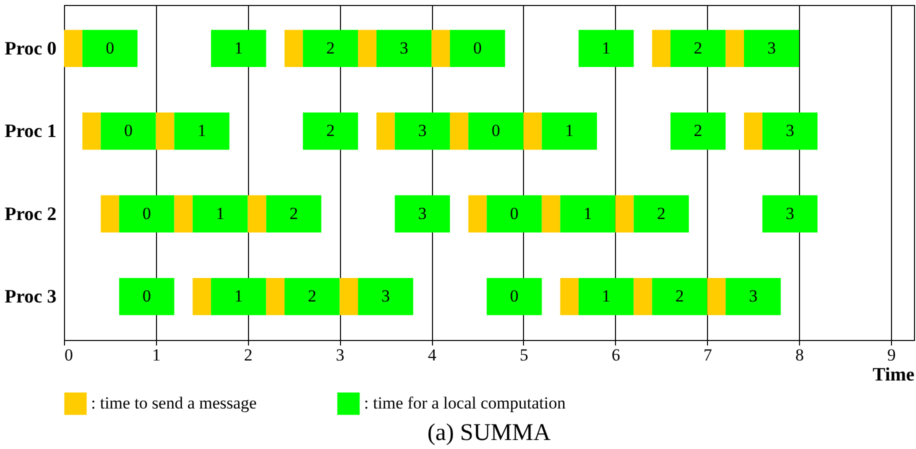 This screenshot has width=916, height=449. What do you see at coordinates (174, 403) in the screenshot?
I see `legend-label: : time to send a message` at bounding box center [174, 403].